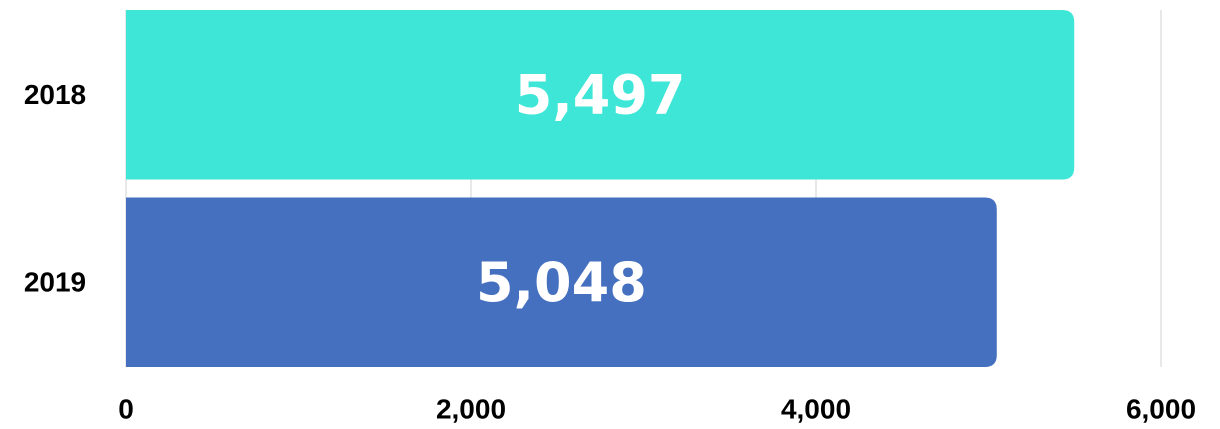  I want to click on x-tick-label: 2,000, so click(471, 408).